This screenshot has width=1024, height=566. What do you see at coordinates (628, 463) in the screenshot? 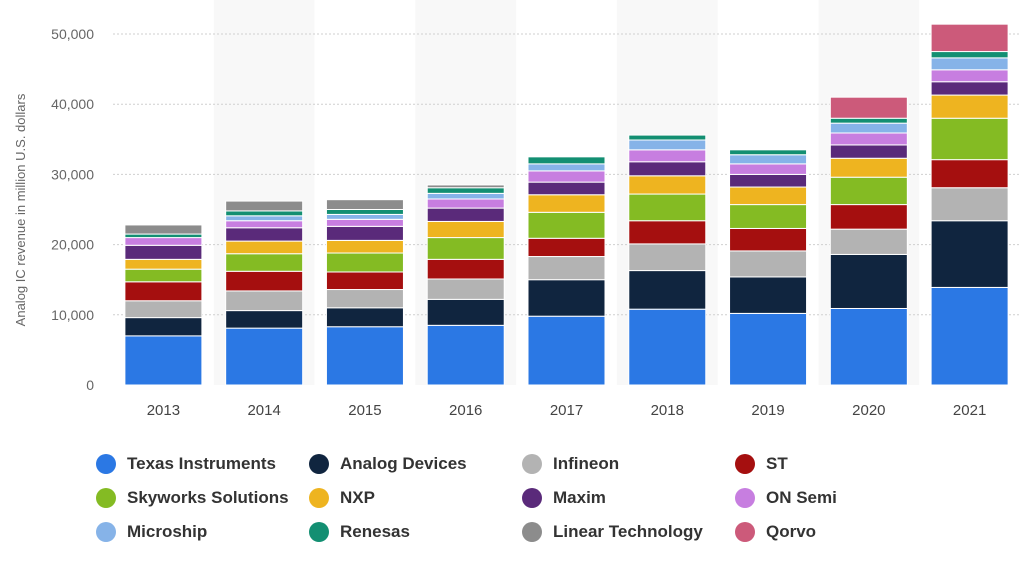
I see `legend-item: Infineon` at bounding box center [628, 463].